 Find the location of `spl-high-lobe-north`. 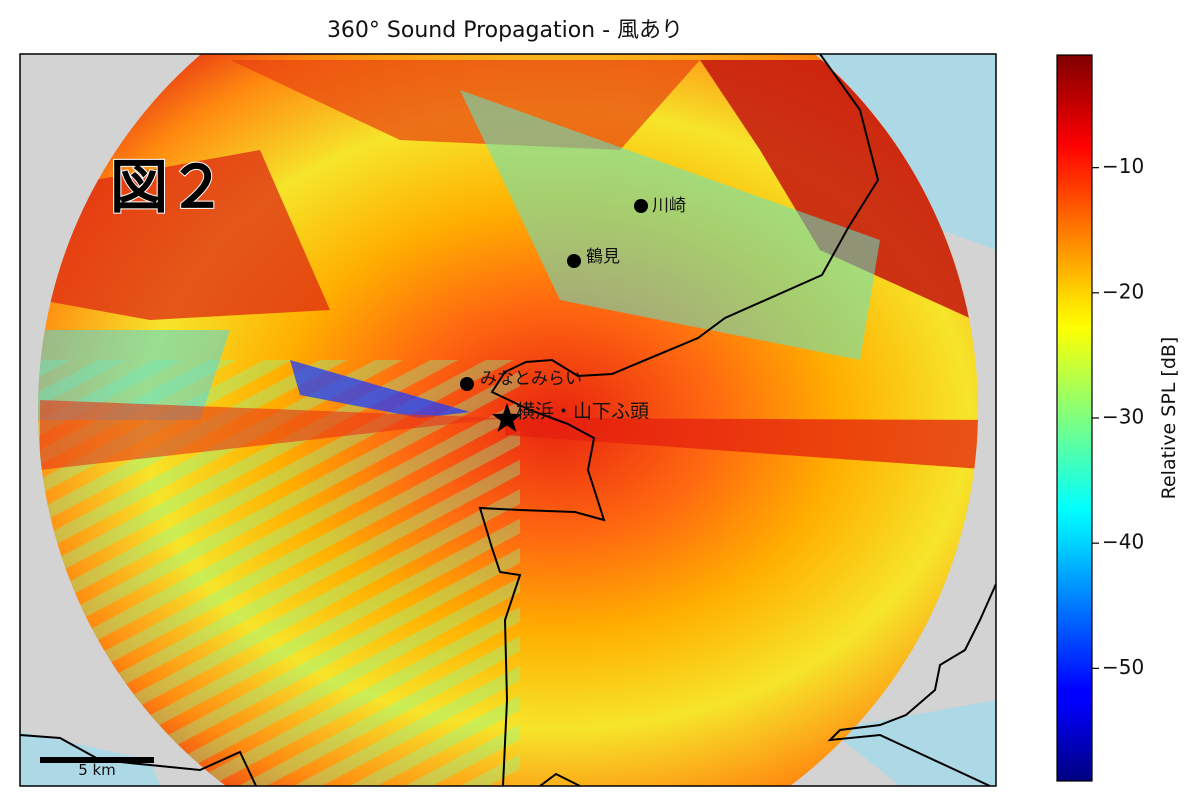

spl-high-lobe-north is located at coordinates (465, 105).